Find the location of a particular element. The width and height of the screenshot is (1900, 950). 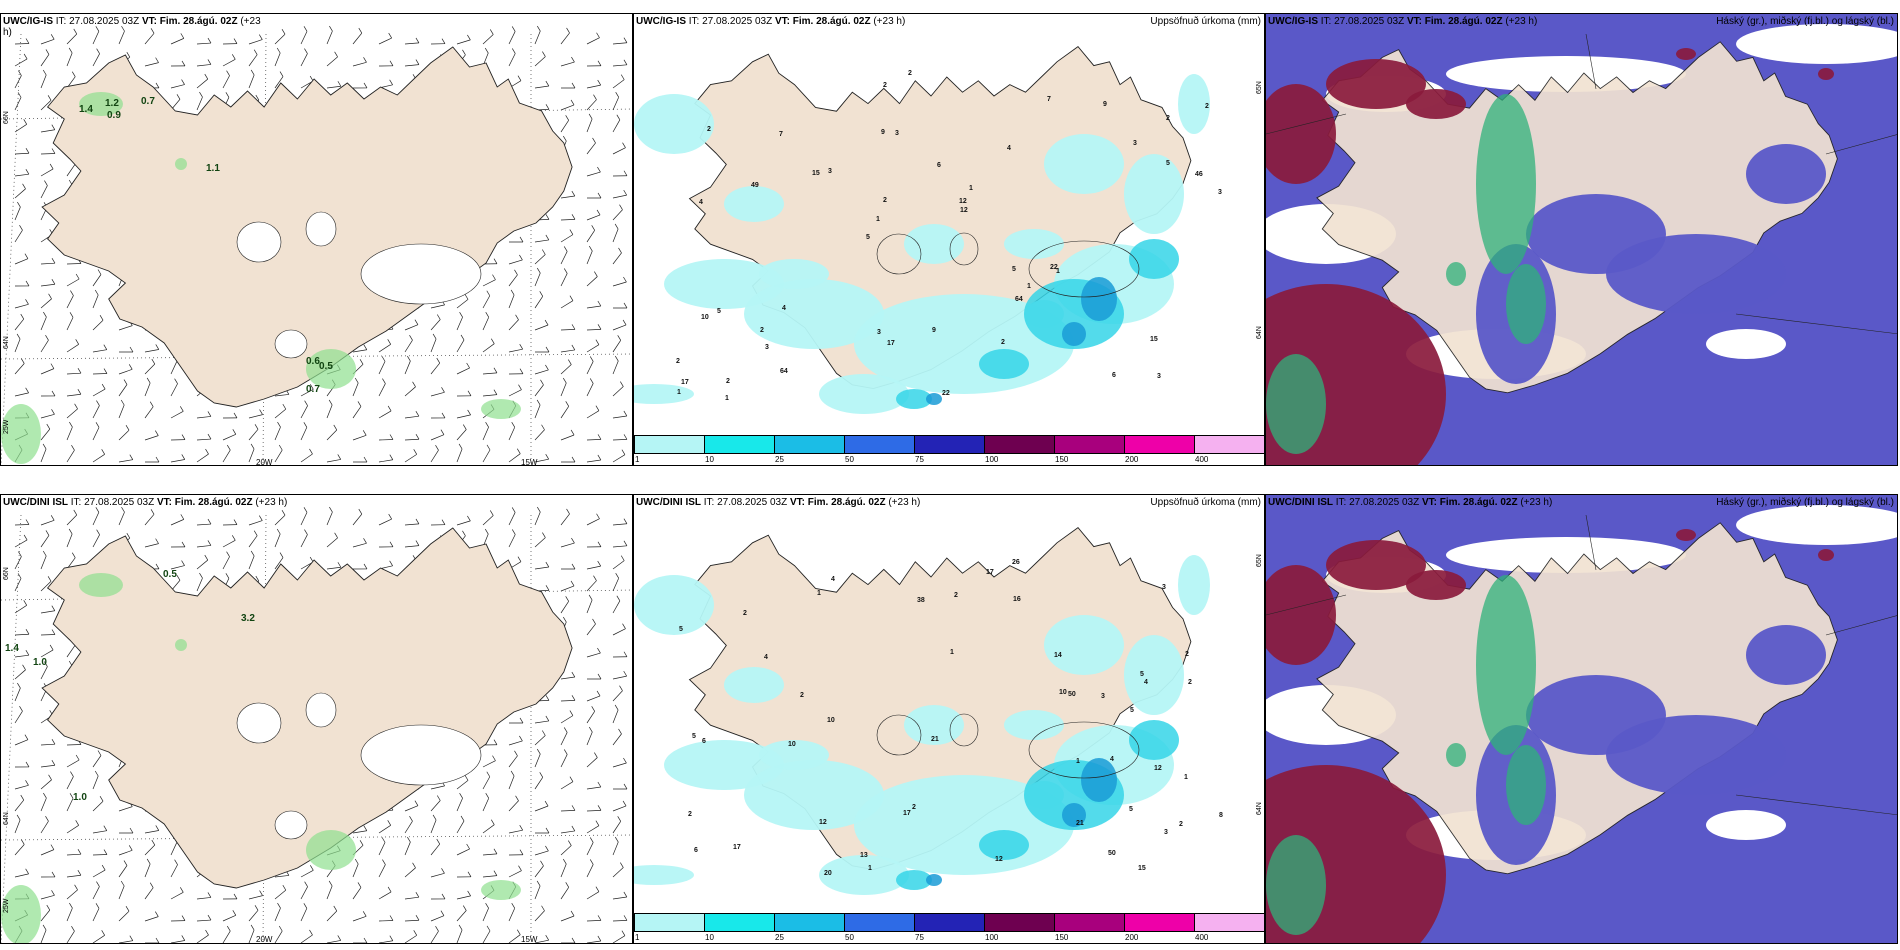

clear-sky-area is located at coordinates (1566, 555).